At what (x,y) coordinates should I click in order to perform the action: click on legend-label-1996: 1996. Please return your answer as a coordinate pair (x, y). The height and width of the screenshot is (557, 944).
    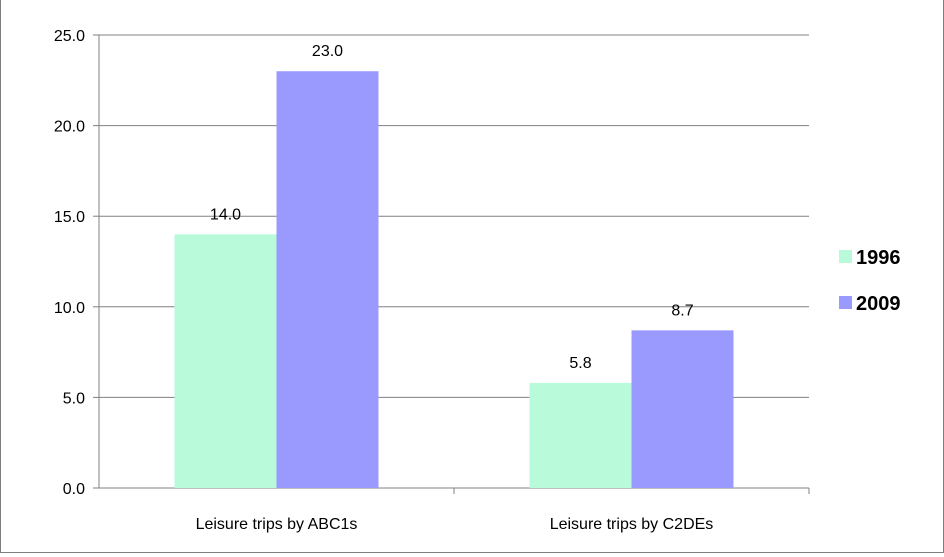
    Looking at the image, I should click on (878, 258).